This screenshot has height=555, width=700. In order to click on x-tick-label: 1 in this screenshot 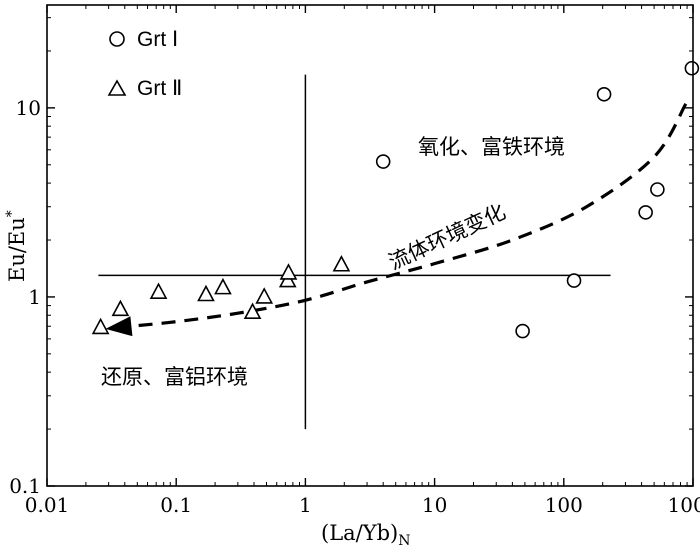, I will do `click(305, 505)`.